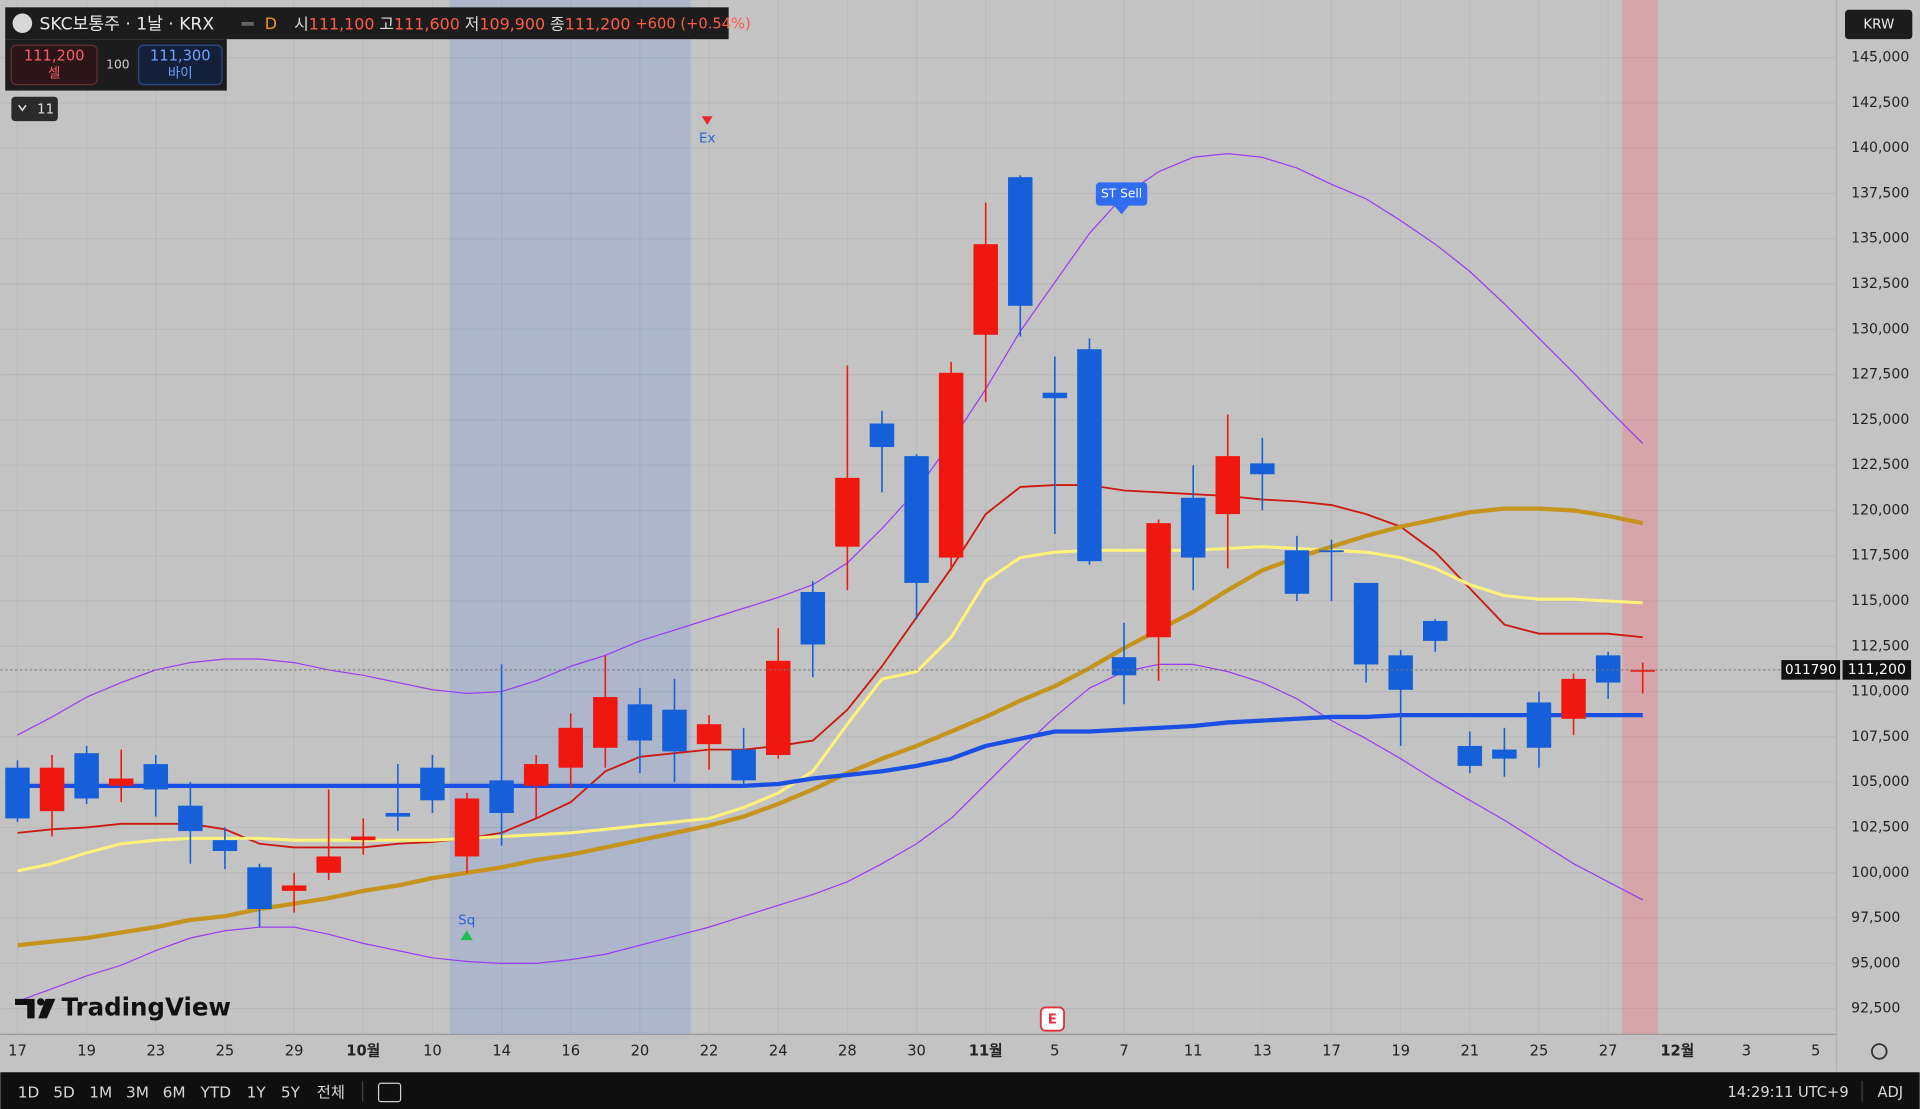 The image size is (1920, 1109). What do you see at coordinates (64, 1093) in the screenshot?
I see `range-button: 5D` at bounding box center [64, 1093].